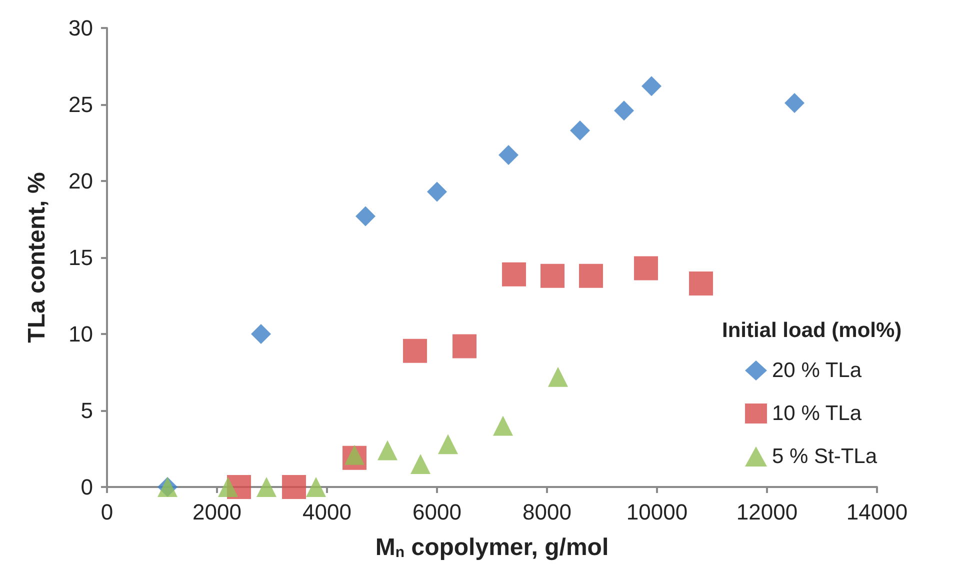  I want to click on x-tick-label: 12000, so click(767, 512).